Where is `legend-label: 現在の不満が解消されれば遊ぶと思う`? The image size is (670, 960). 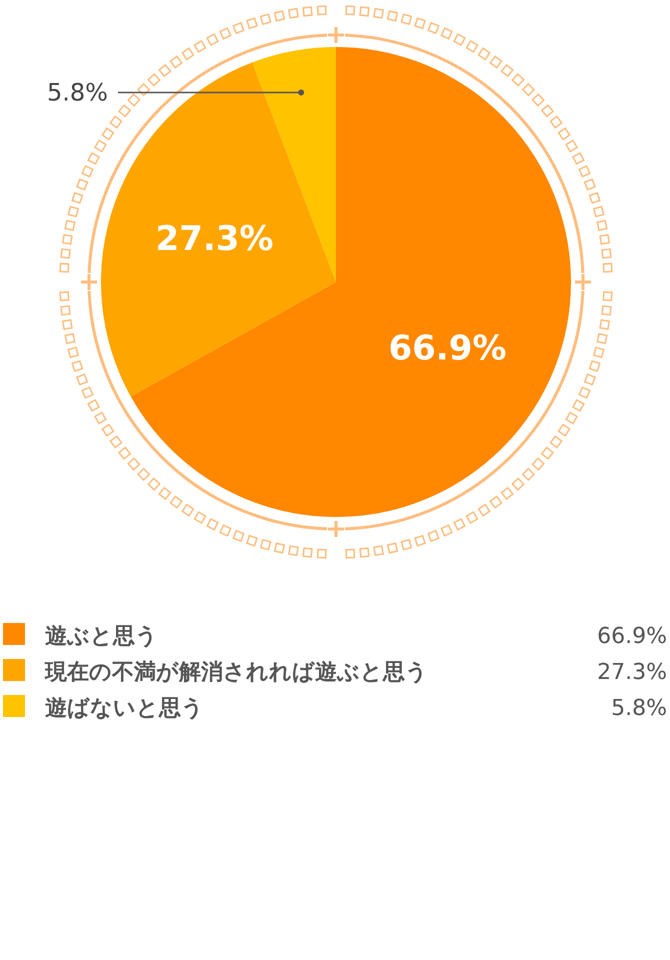 legend-label: 現在の不満が解消されれば遊ぶと思う is located at coordinates (236, 672).